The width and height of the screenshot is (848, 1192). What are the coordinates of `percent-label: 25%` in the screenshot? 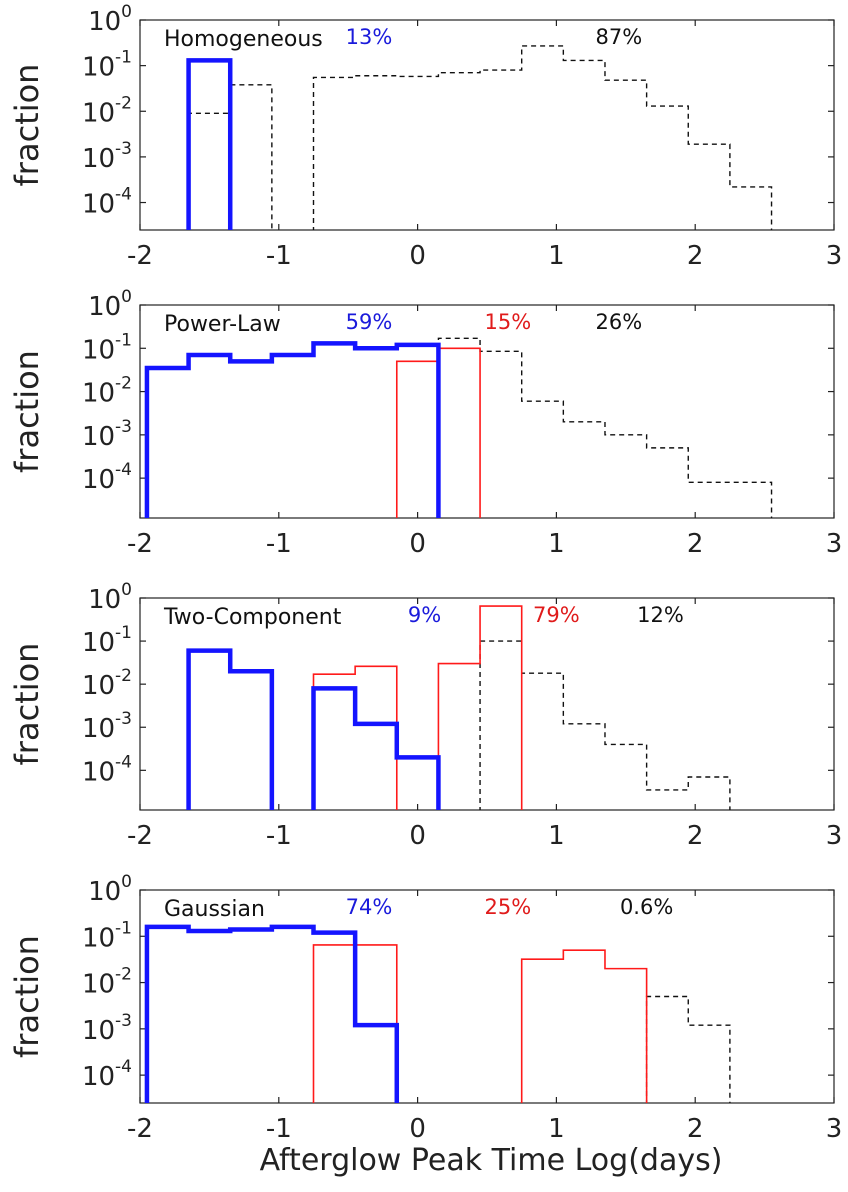 It's located at (507, 907).